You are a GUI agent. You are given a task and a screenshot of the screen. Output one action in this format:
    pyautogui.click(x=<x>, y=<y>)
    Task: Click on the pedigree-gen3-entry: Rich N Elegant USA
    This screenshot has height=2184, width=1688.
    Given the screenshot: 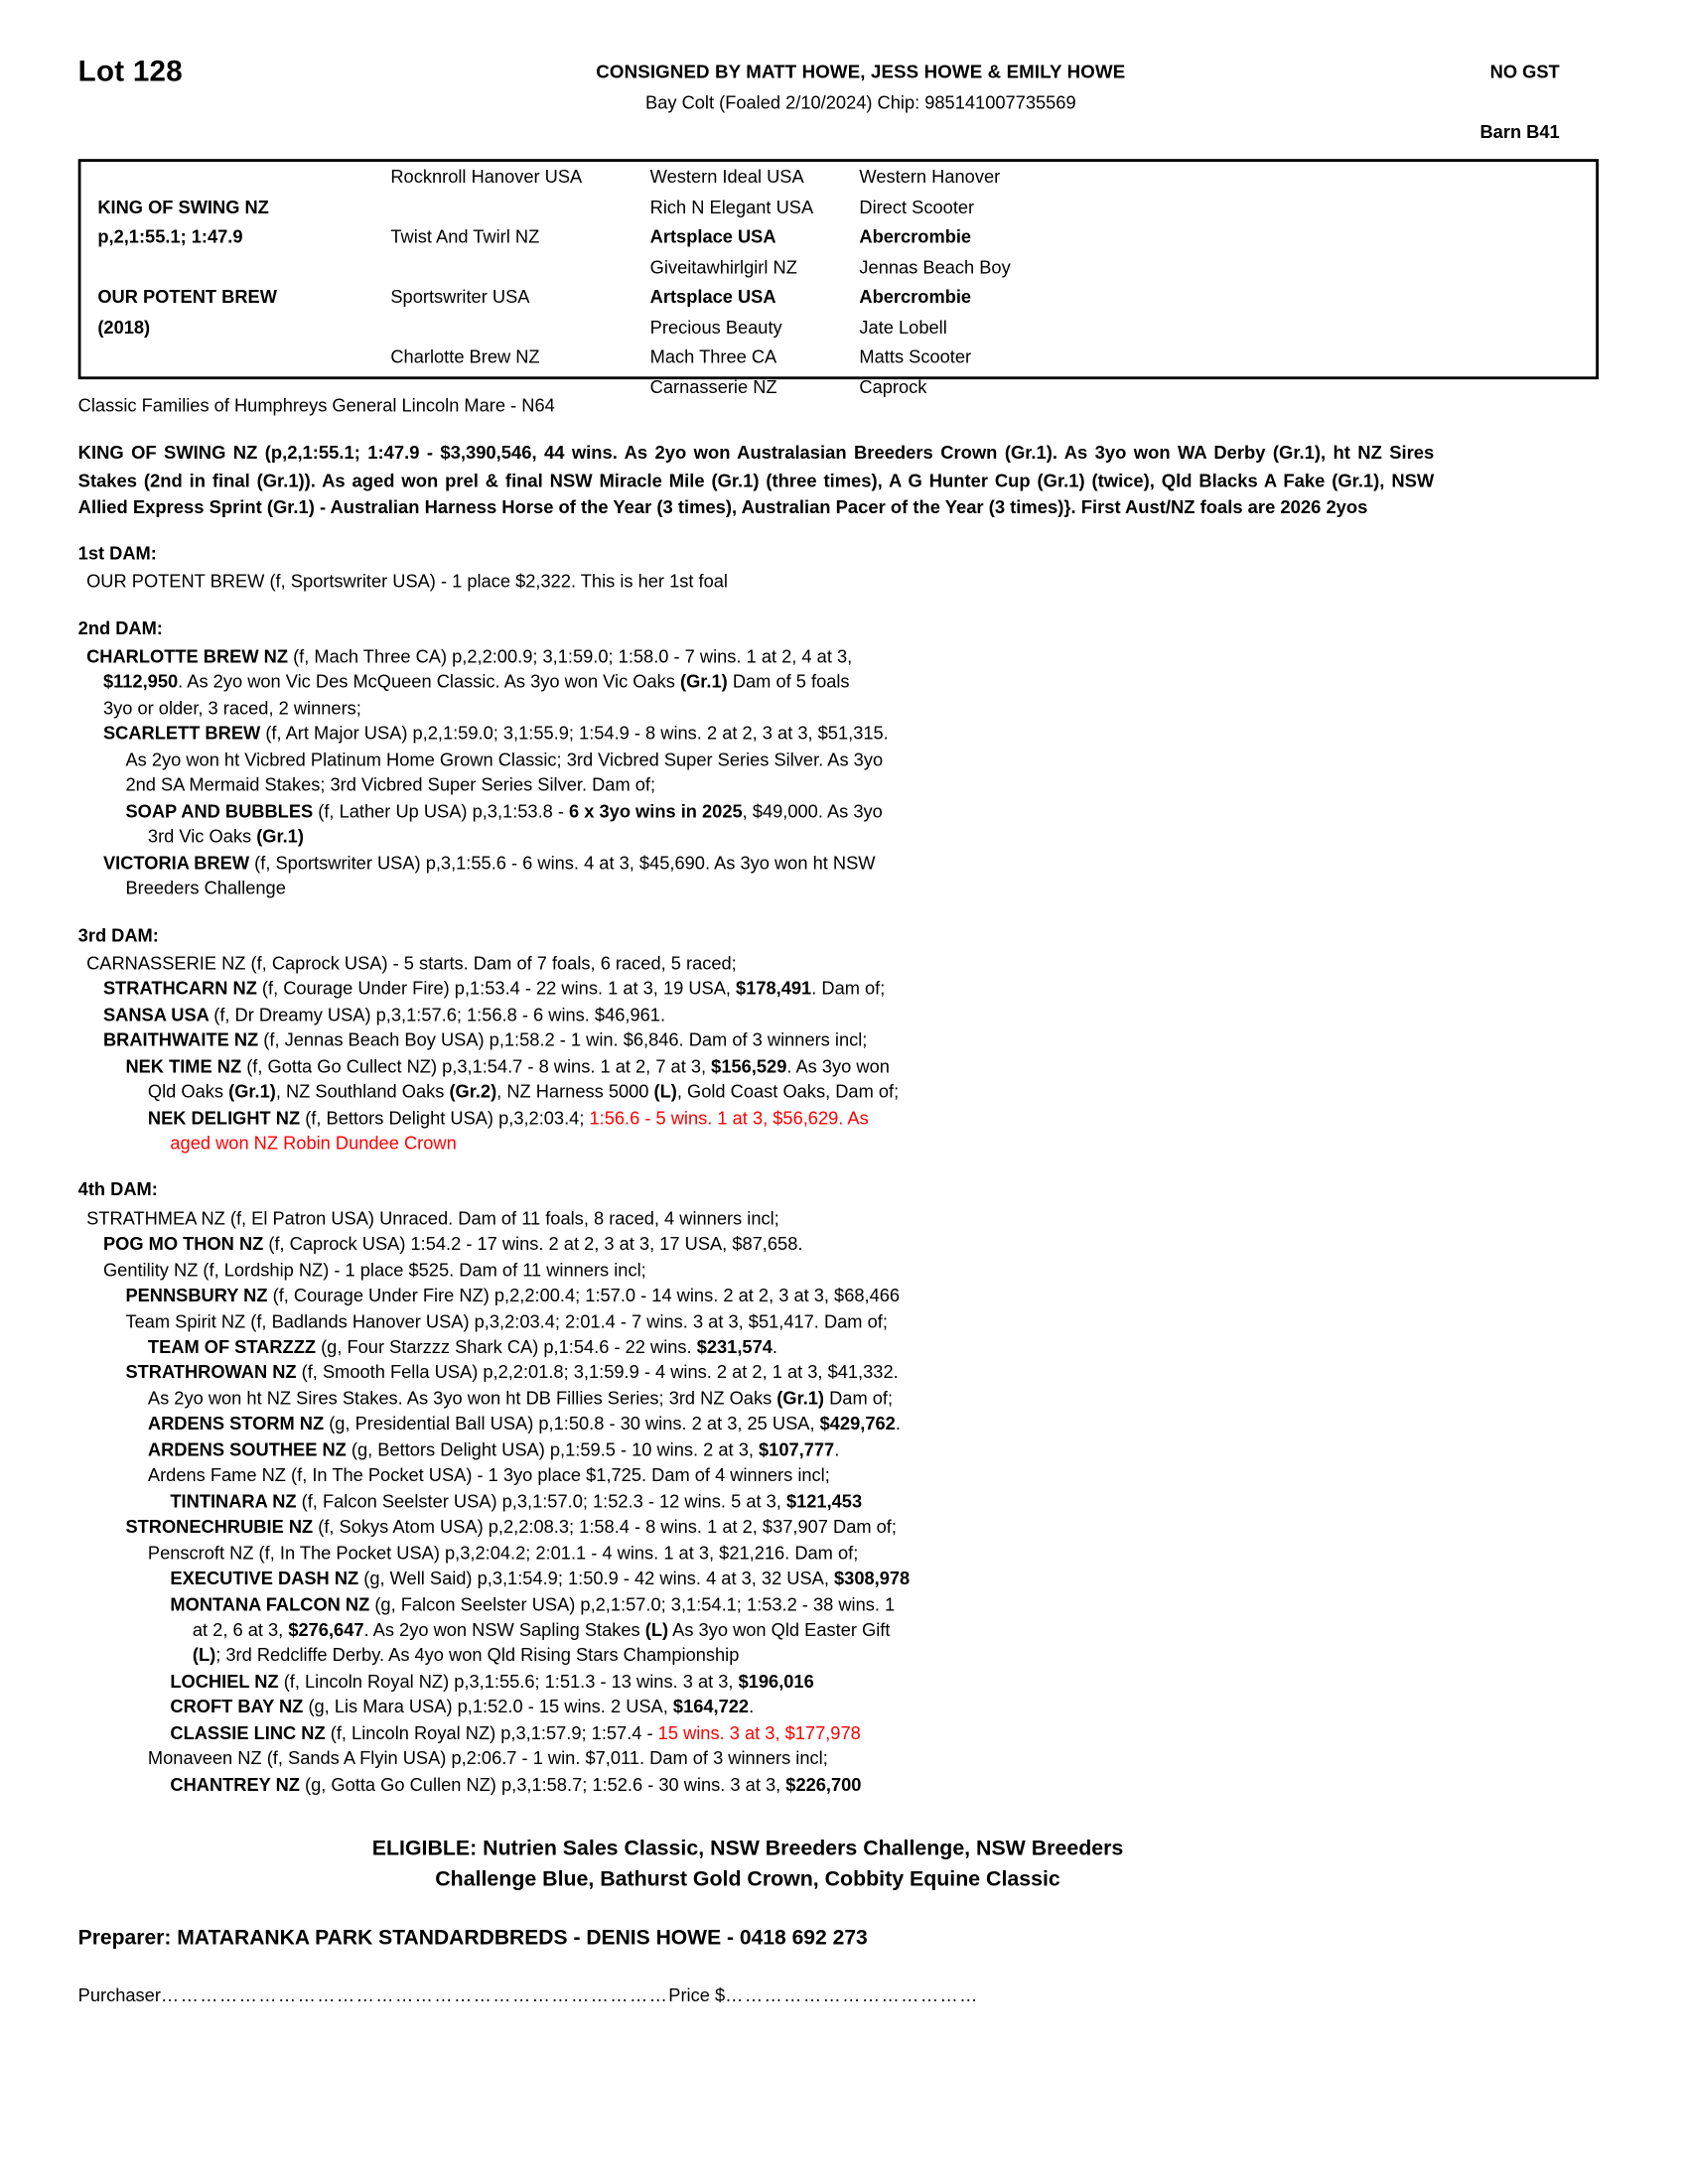 What is the action you would take?
    pyautogui.click(x=731, y=206)
    